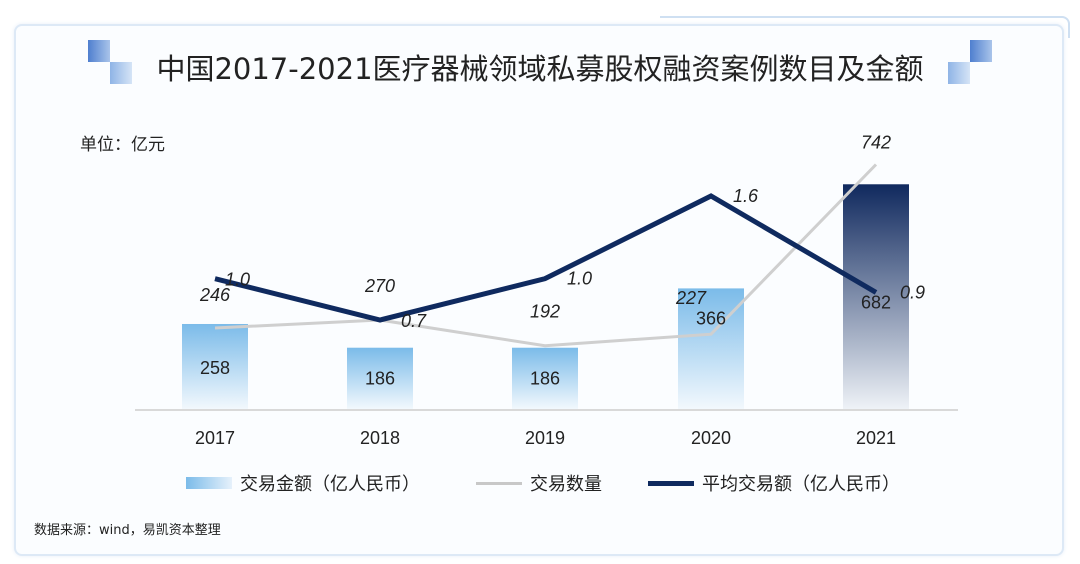 The height and width of the screenshot is (564, 1080). What do you see at coordinates (209, 483) in the screenshot?
I see `legend-swatch-bar` at bounding box center [209, 483].